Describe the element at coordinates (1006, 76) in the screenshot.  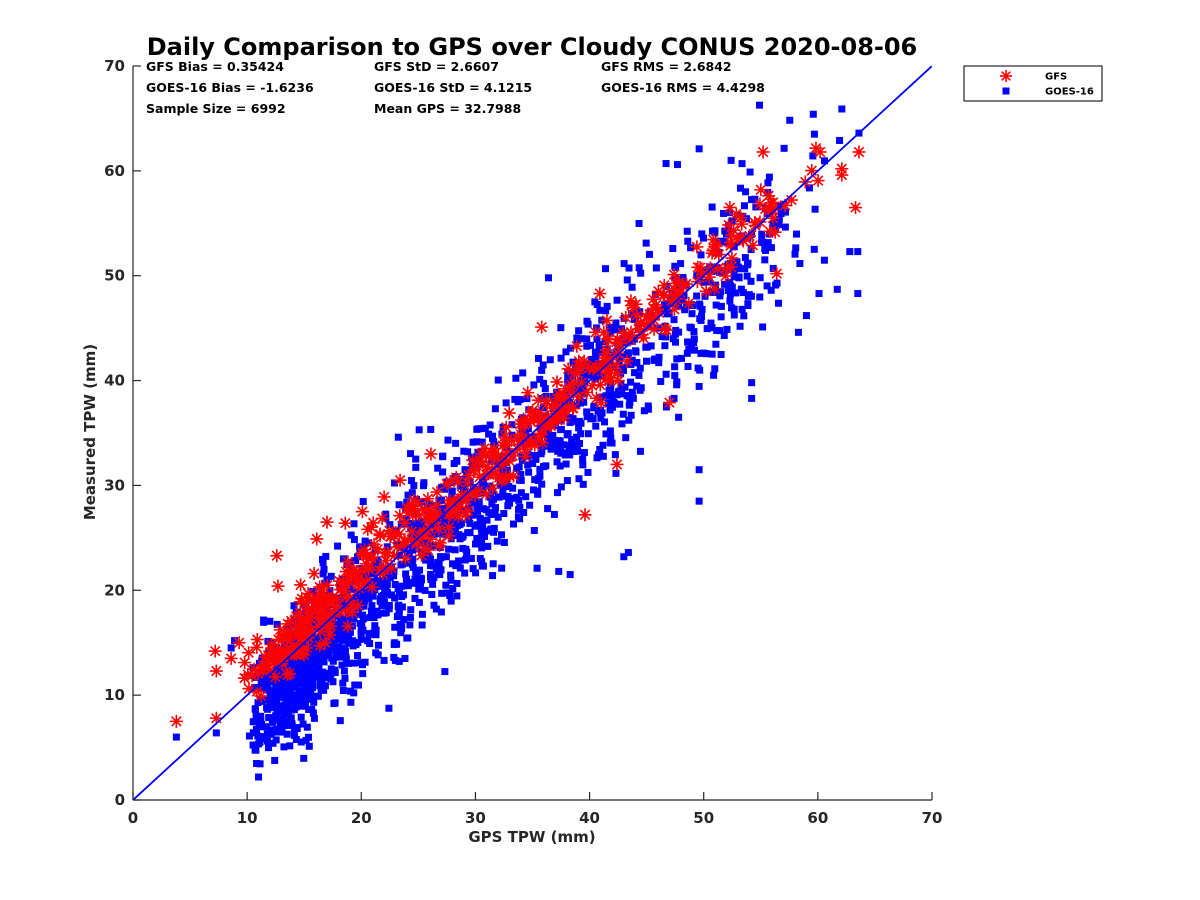
I see `legend-marker-stroke` at that location.